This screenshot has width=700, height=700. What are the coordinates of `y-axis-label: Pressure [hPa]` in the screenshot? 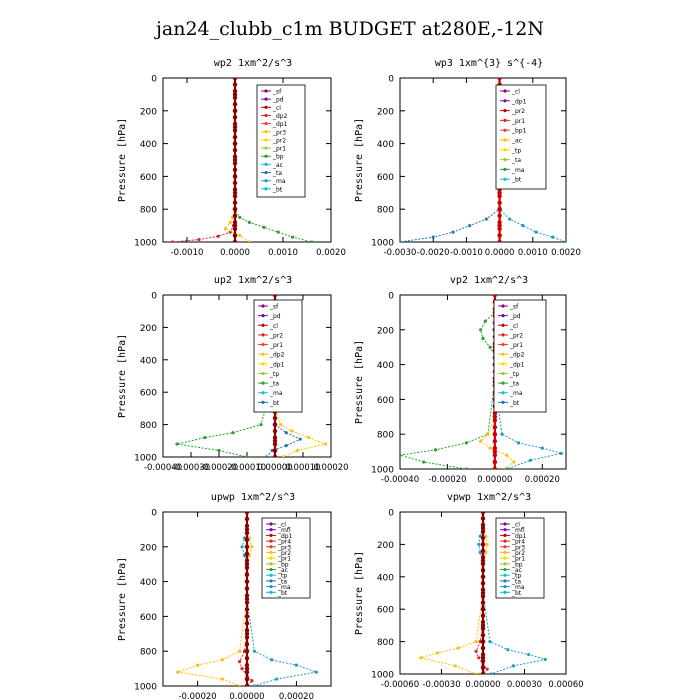 It's located at (359, 593).